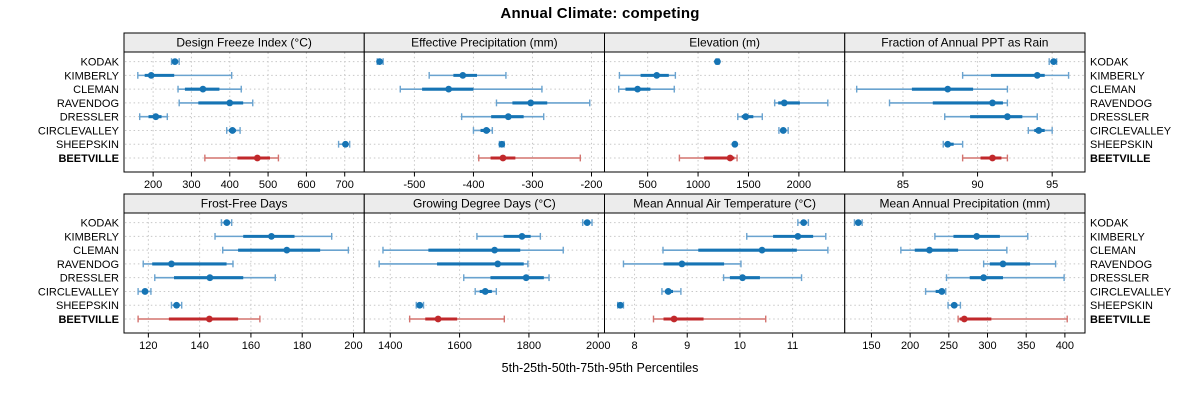  What do you see at coordinates (230, 185) in the screenshot?
I see `tick-label: 400` at bounding box center [230, 185].